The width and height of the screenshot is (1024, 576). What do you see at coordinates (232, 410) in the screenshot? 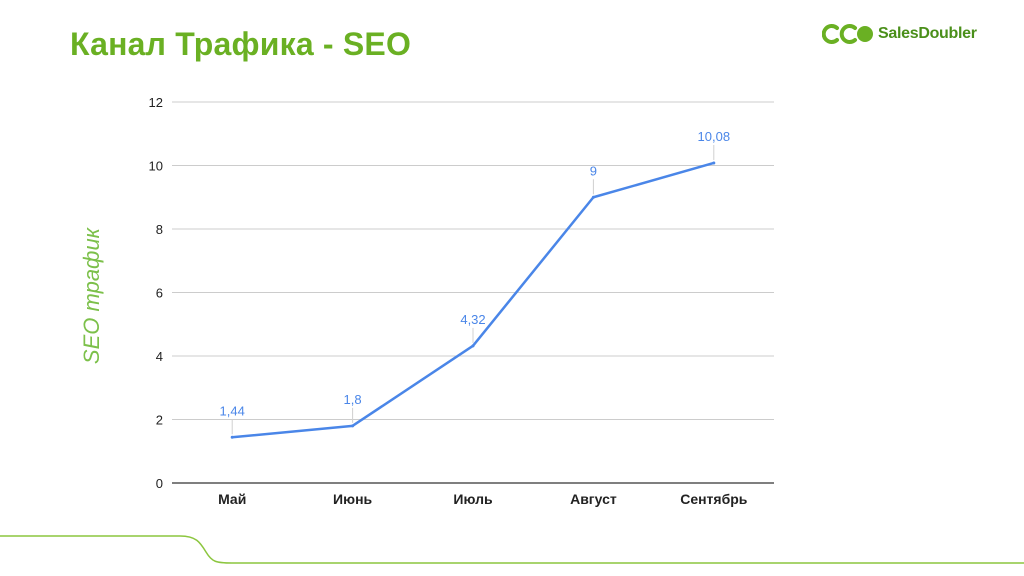
I see `data-label: 1,44` at bounding box center [232, 410].